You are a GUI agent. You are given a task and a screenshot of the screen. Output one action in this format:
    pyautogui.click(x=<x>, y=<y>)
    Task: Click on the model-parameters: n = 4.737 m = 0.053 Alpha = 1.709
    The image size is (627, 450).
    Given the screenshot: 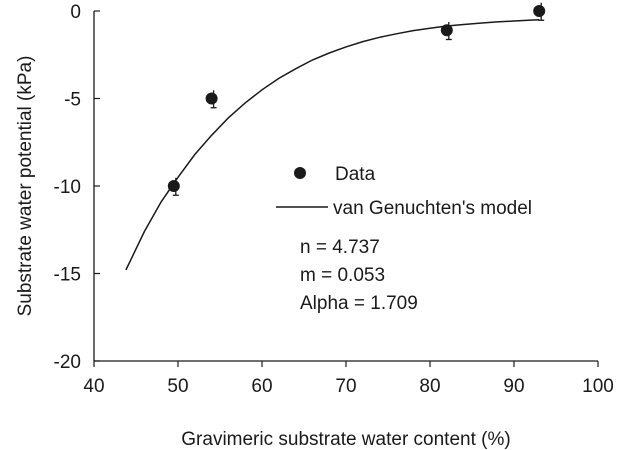 What is the action you would take?
    pyautogui.click(x=359, y=275)
    